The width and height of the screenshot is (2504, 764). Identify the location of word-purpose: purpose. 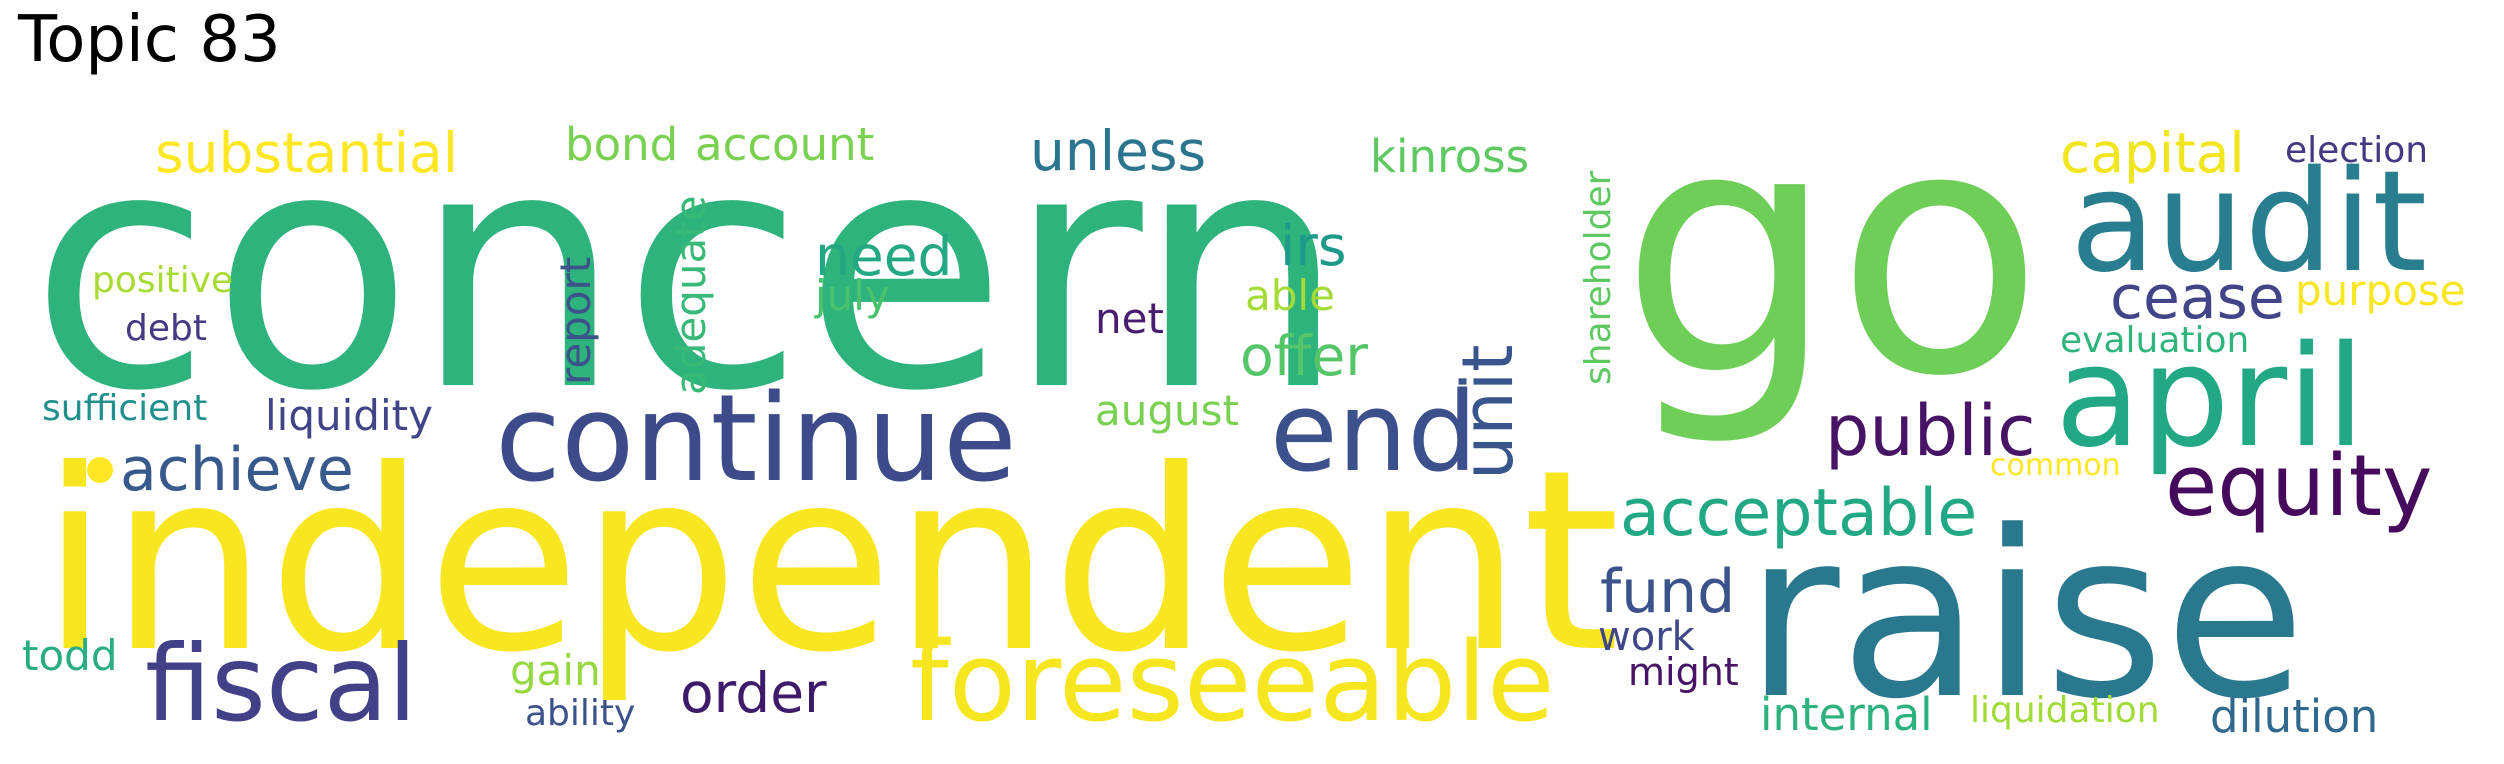
(2380, 290).